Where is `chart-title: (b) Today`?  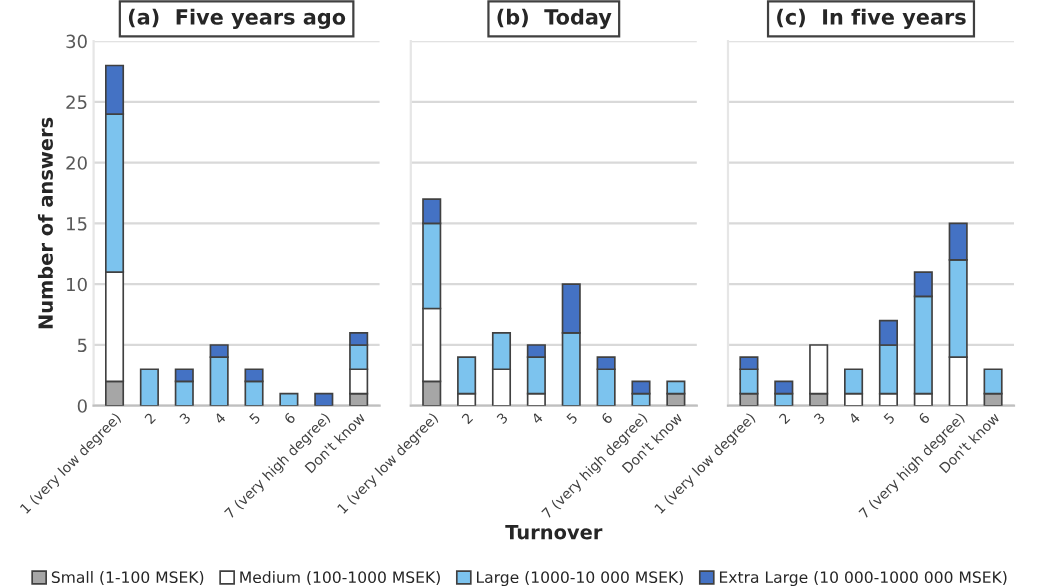 chart-title: (b) Today is located at coordinates (554, 18).